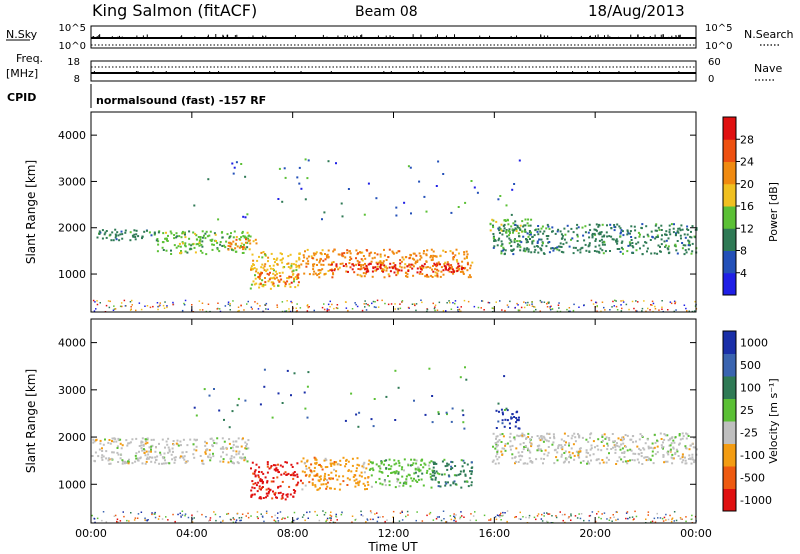 This screenshot has height=554, width=800. I want to click on colorbar-segment, so click(729, 410).